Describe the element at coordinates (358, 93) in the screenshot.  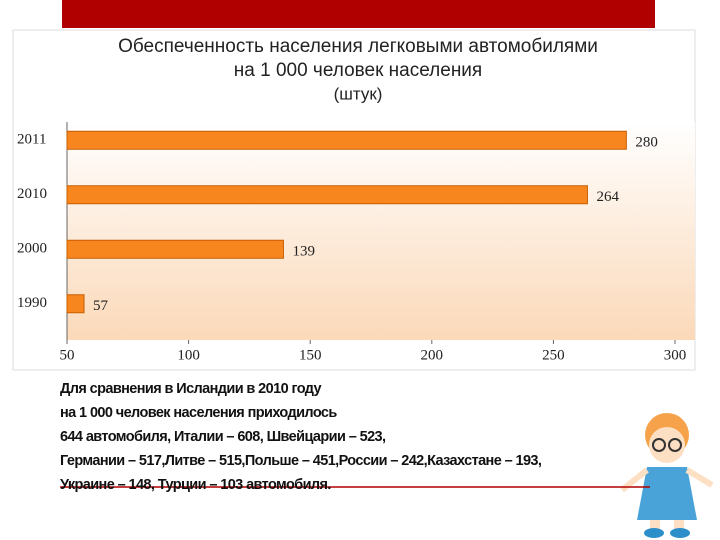
I see `chart-subtitle: (штук)` at that location.